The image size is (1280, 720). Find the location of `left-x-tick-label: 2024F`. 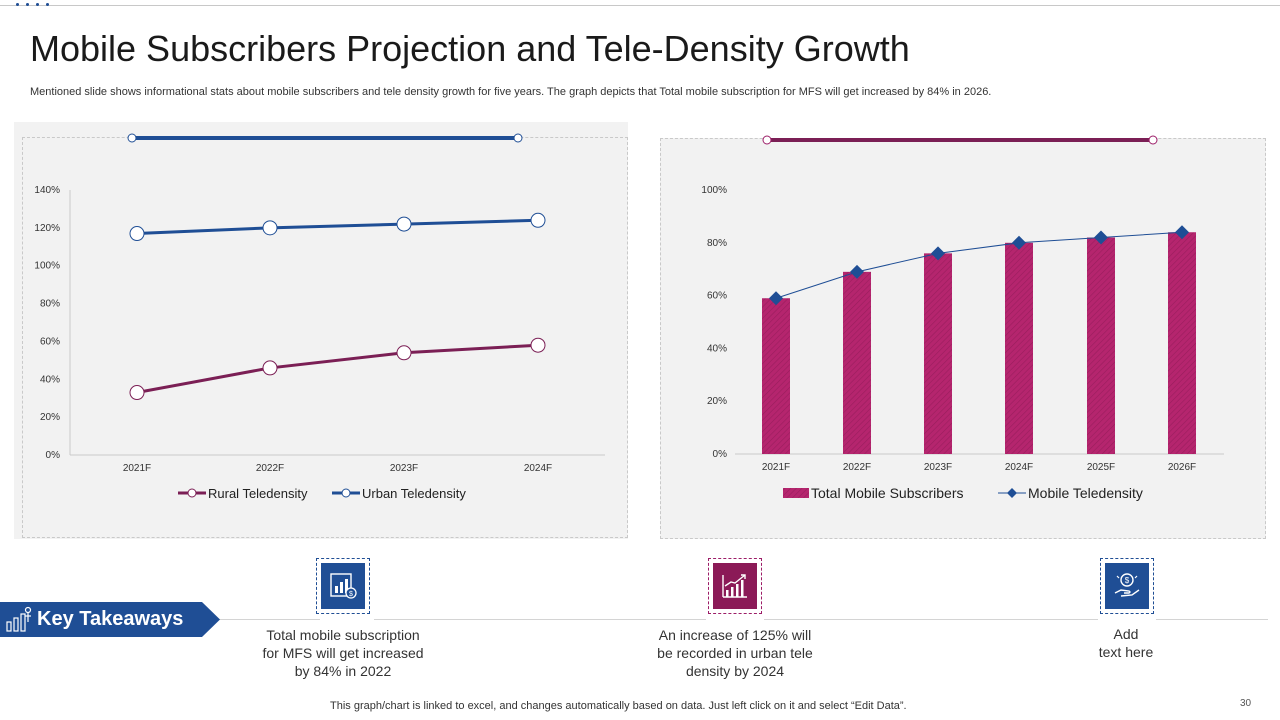

left-x-tick-label: 2024F is located at coordinates (538, 468).